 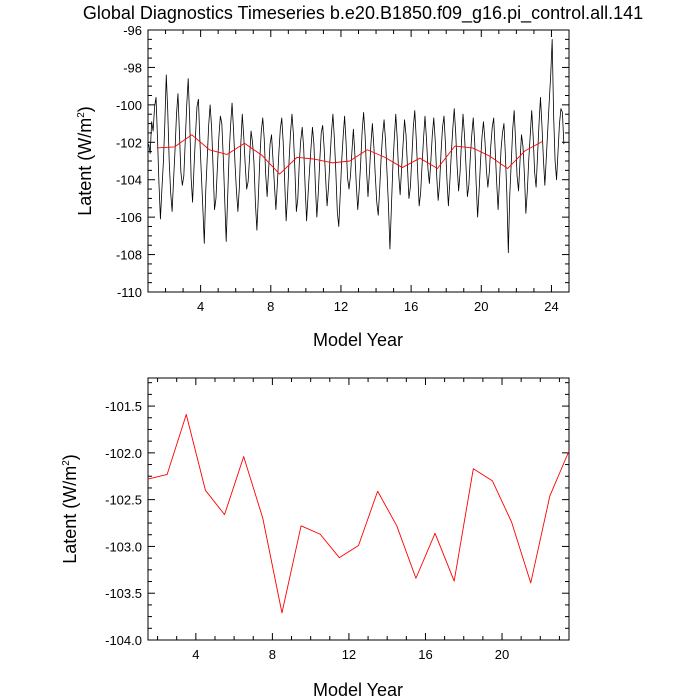 What do you see at coordinates (70, 515) in the screenshot?
I see `bottom-y-axis-label-main: Latent (W/m` at bounding box center [70, 515].